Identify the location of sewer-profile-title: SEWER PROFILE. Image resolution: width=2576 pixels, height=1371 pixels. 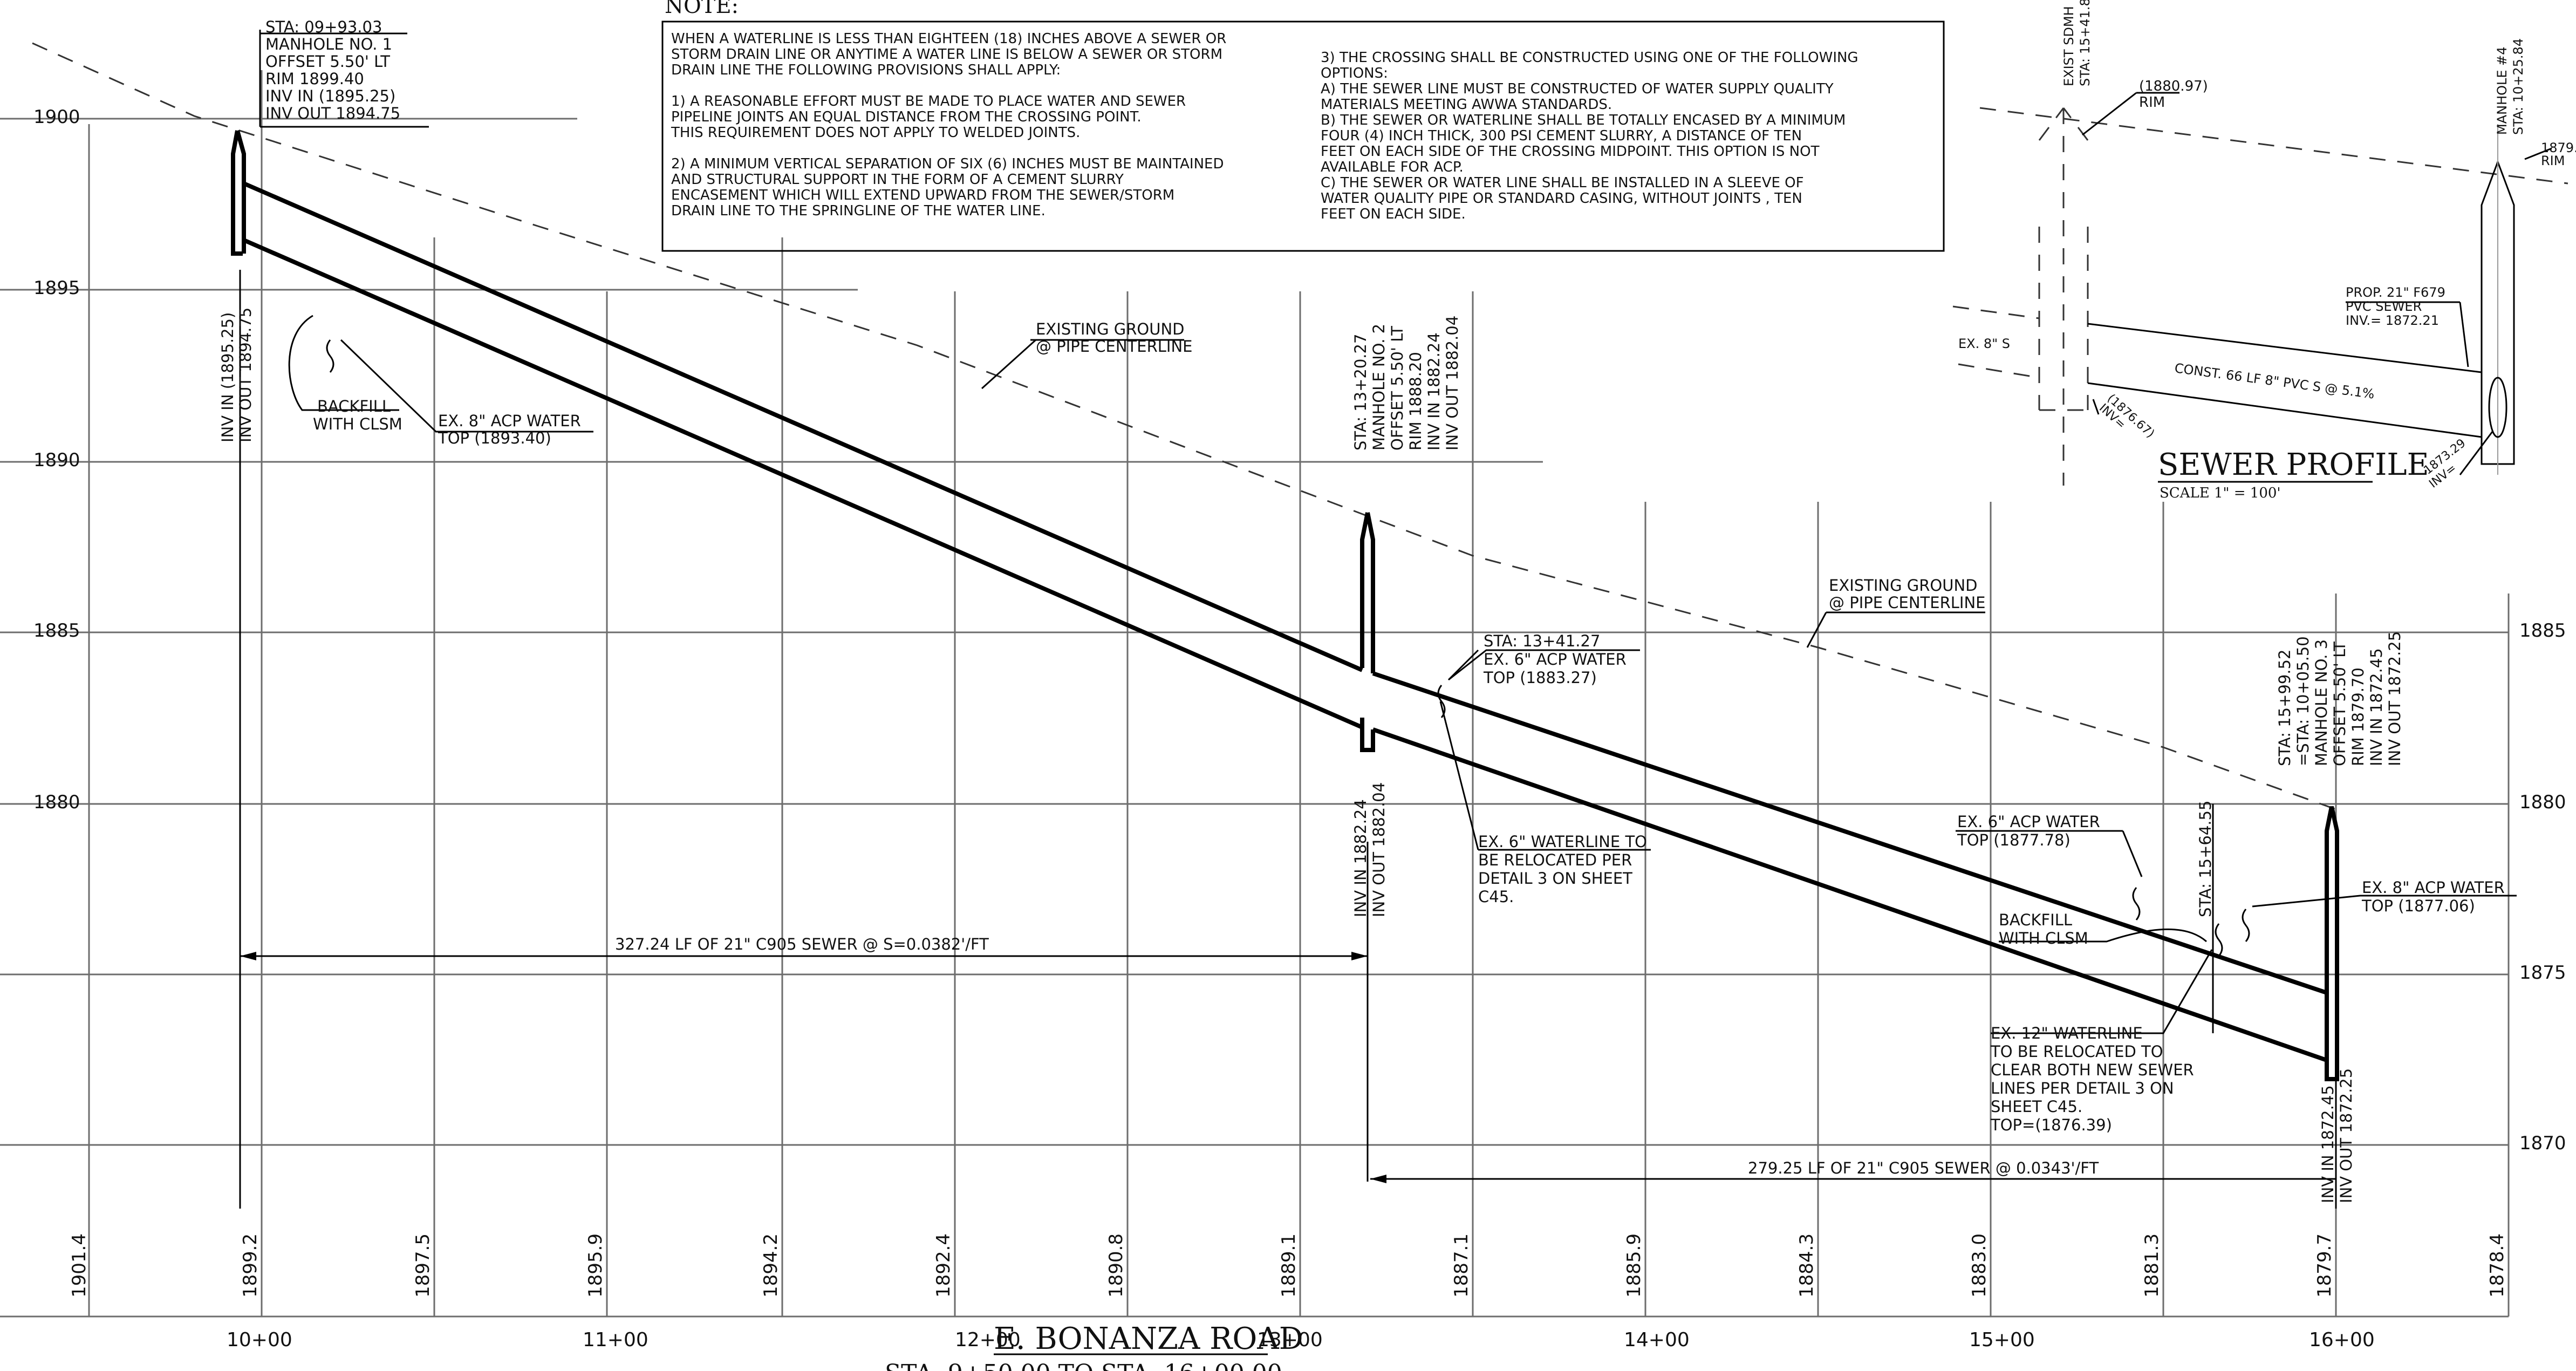
(2293, 464).